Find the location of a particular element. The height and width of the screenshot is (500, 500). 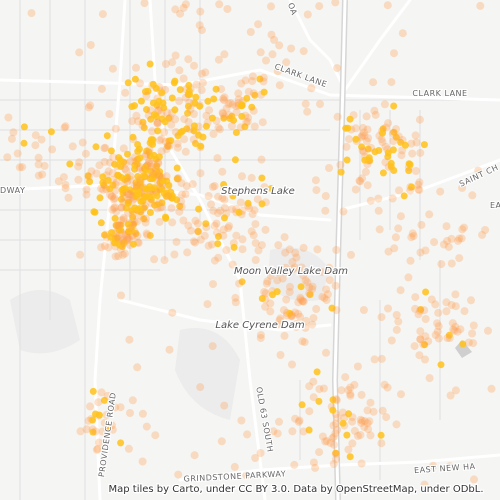

place-label: Moon Valley Lake Dam is located at coordinates (291, 271).